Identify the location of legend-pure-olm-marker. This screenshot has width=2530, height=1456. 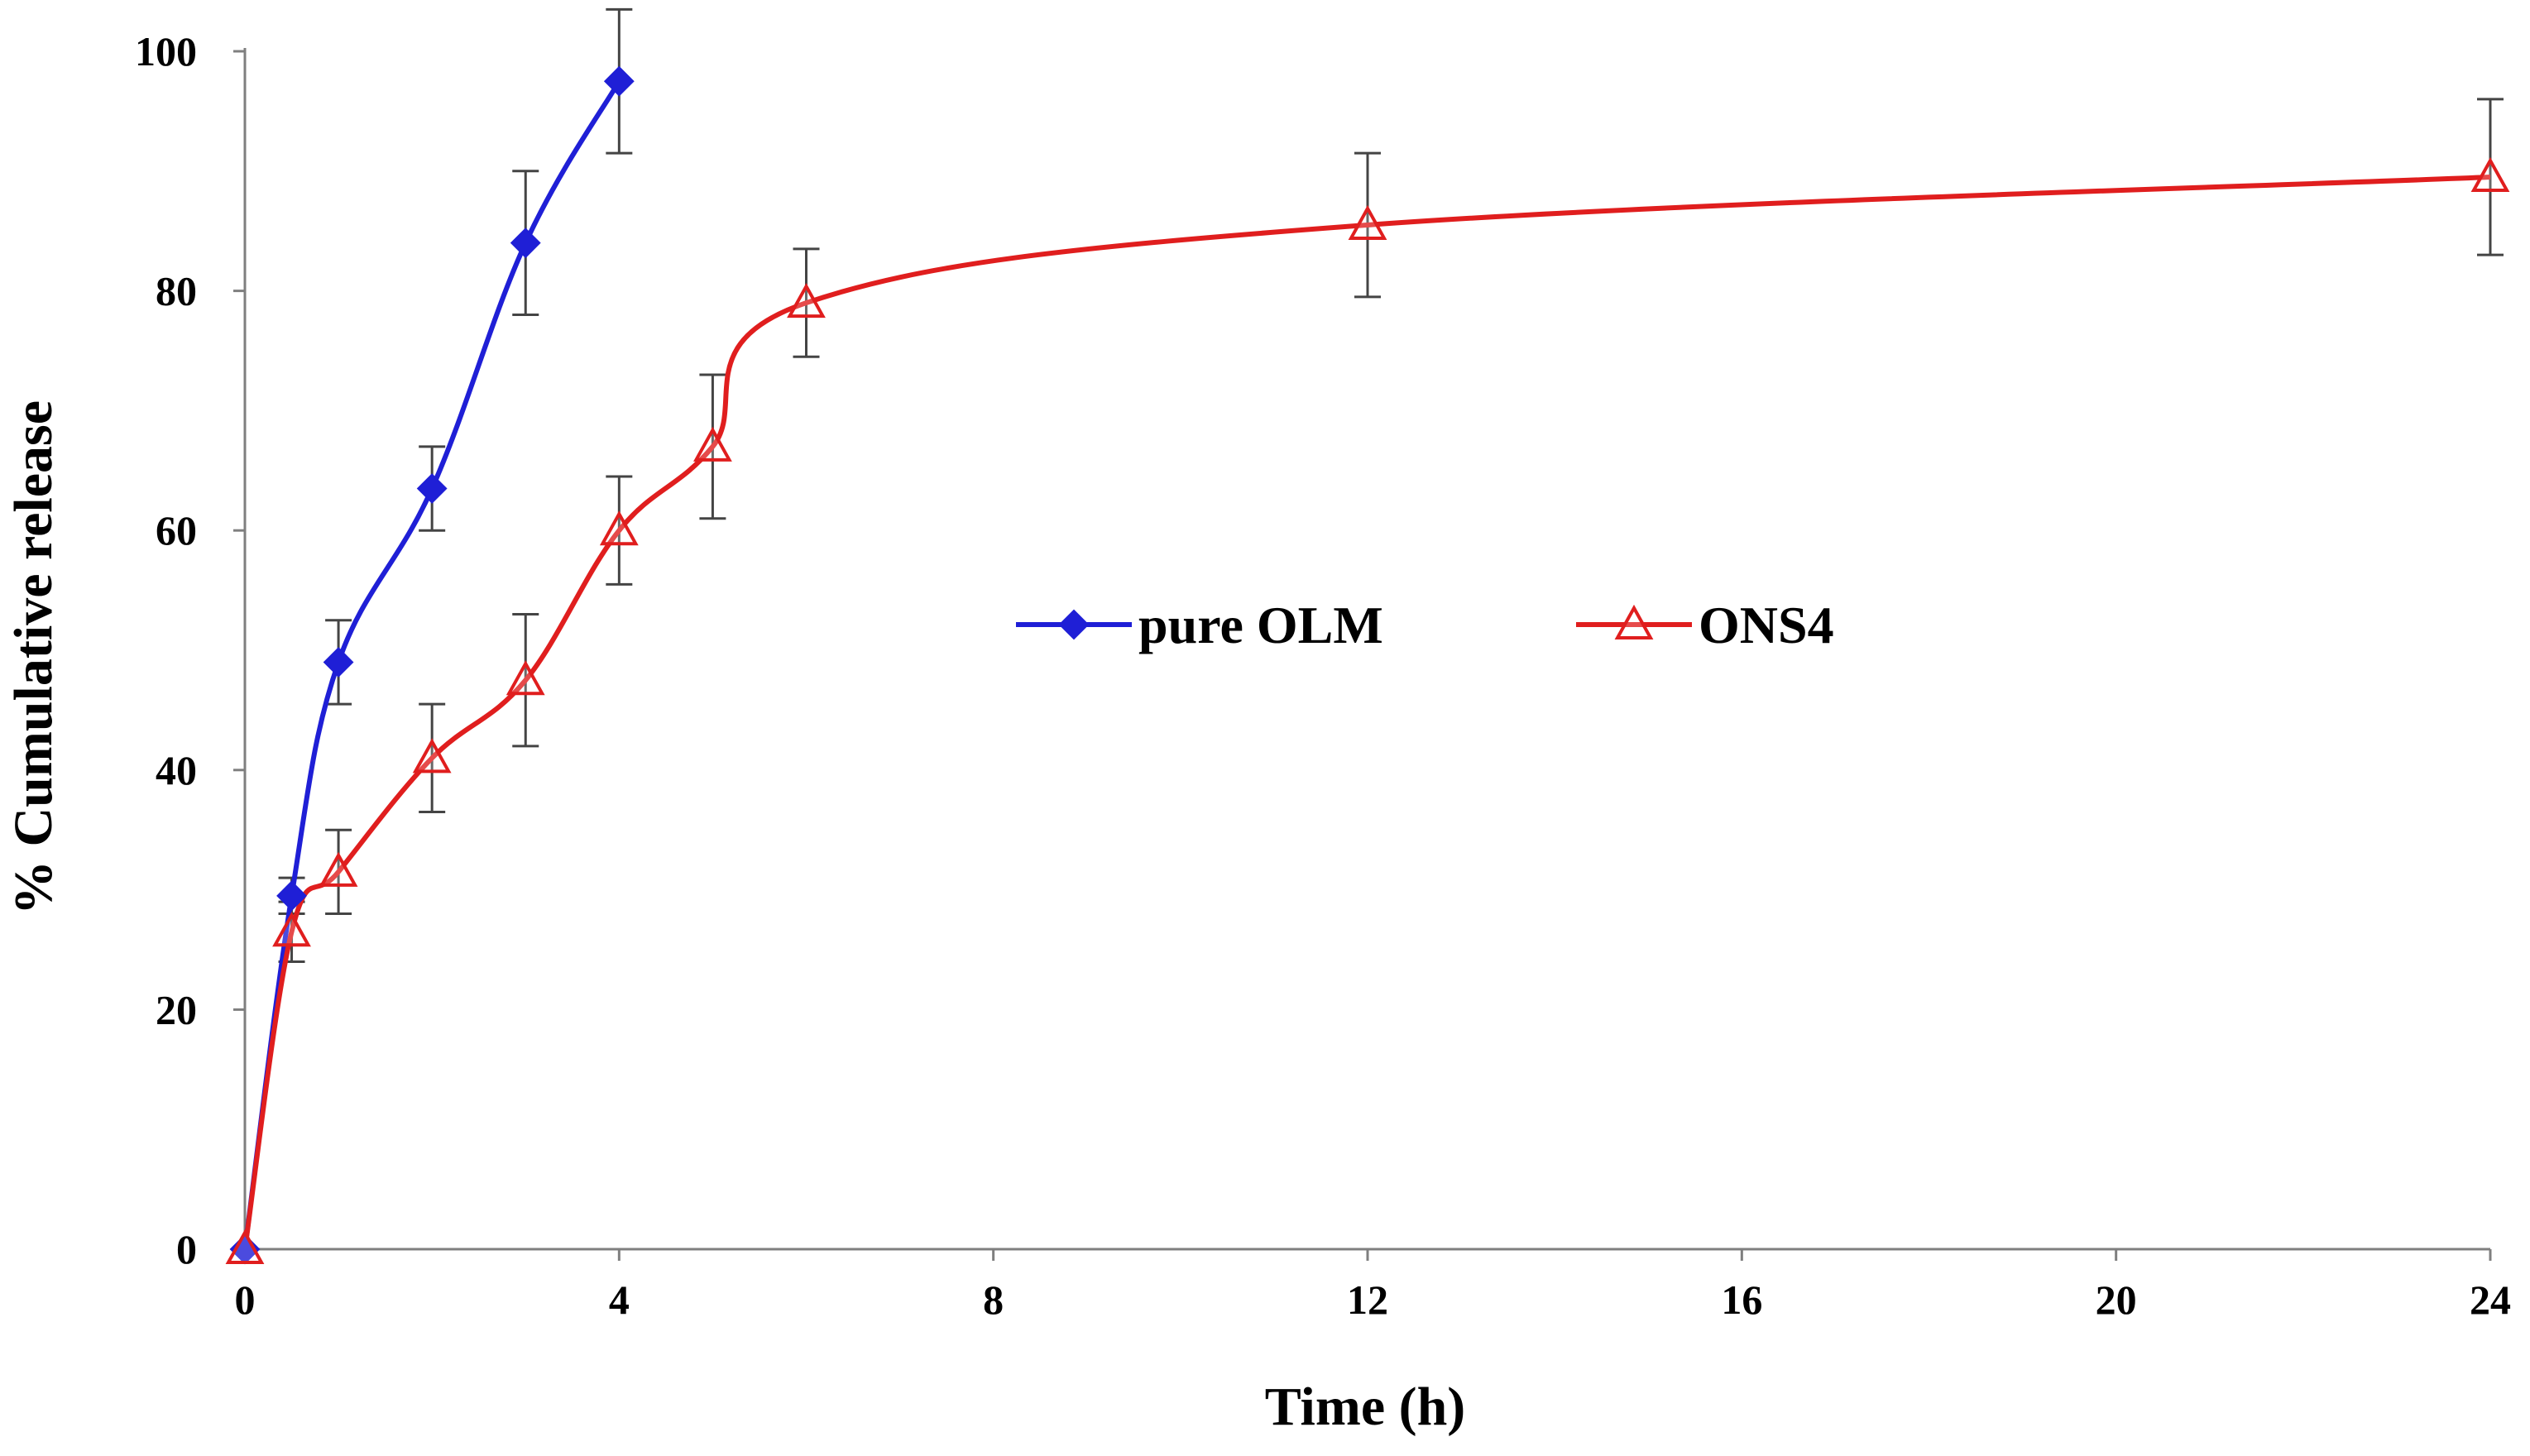
(1074, 624).